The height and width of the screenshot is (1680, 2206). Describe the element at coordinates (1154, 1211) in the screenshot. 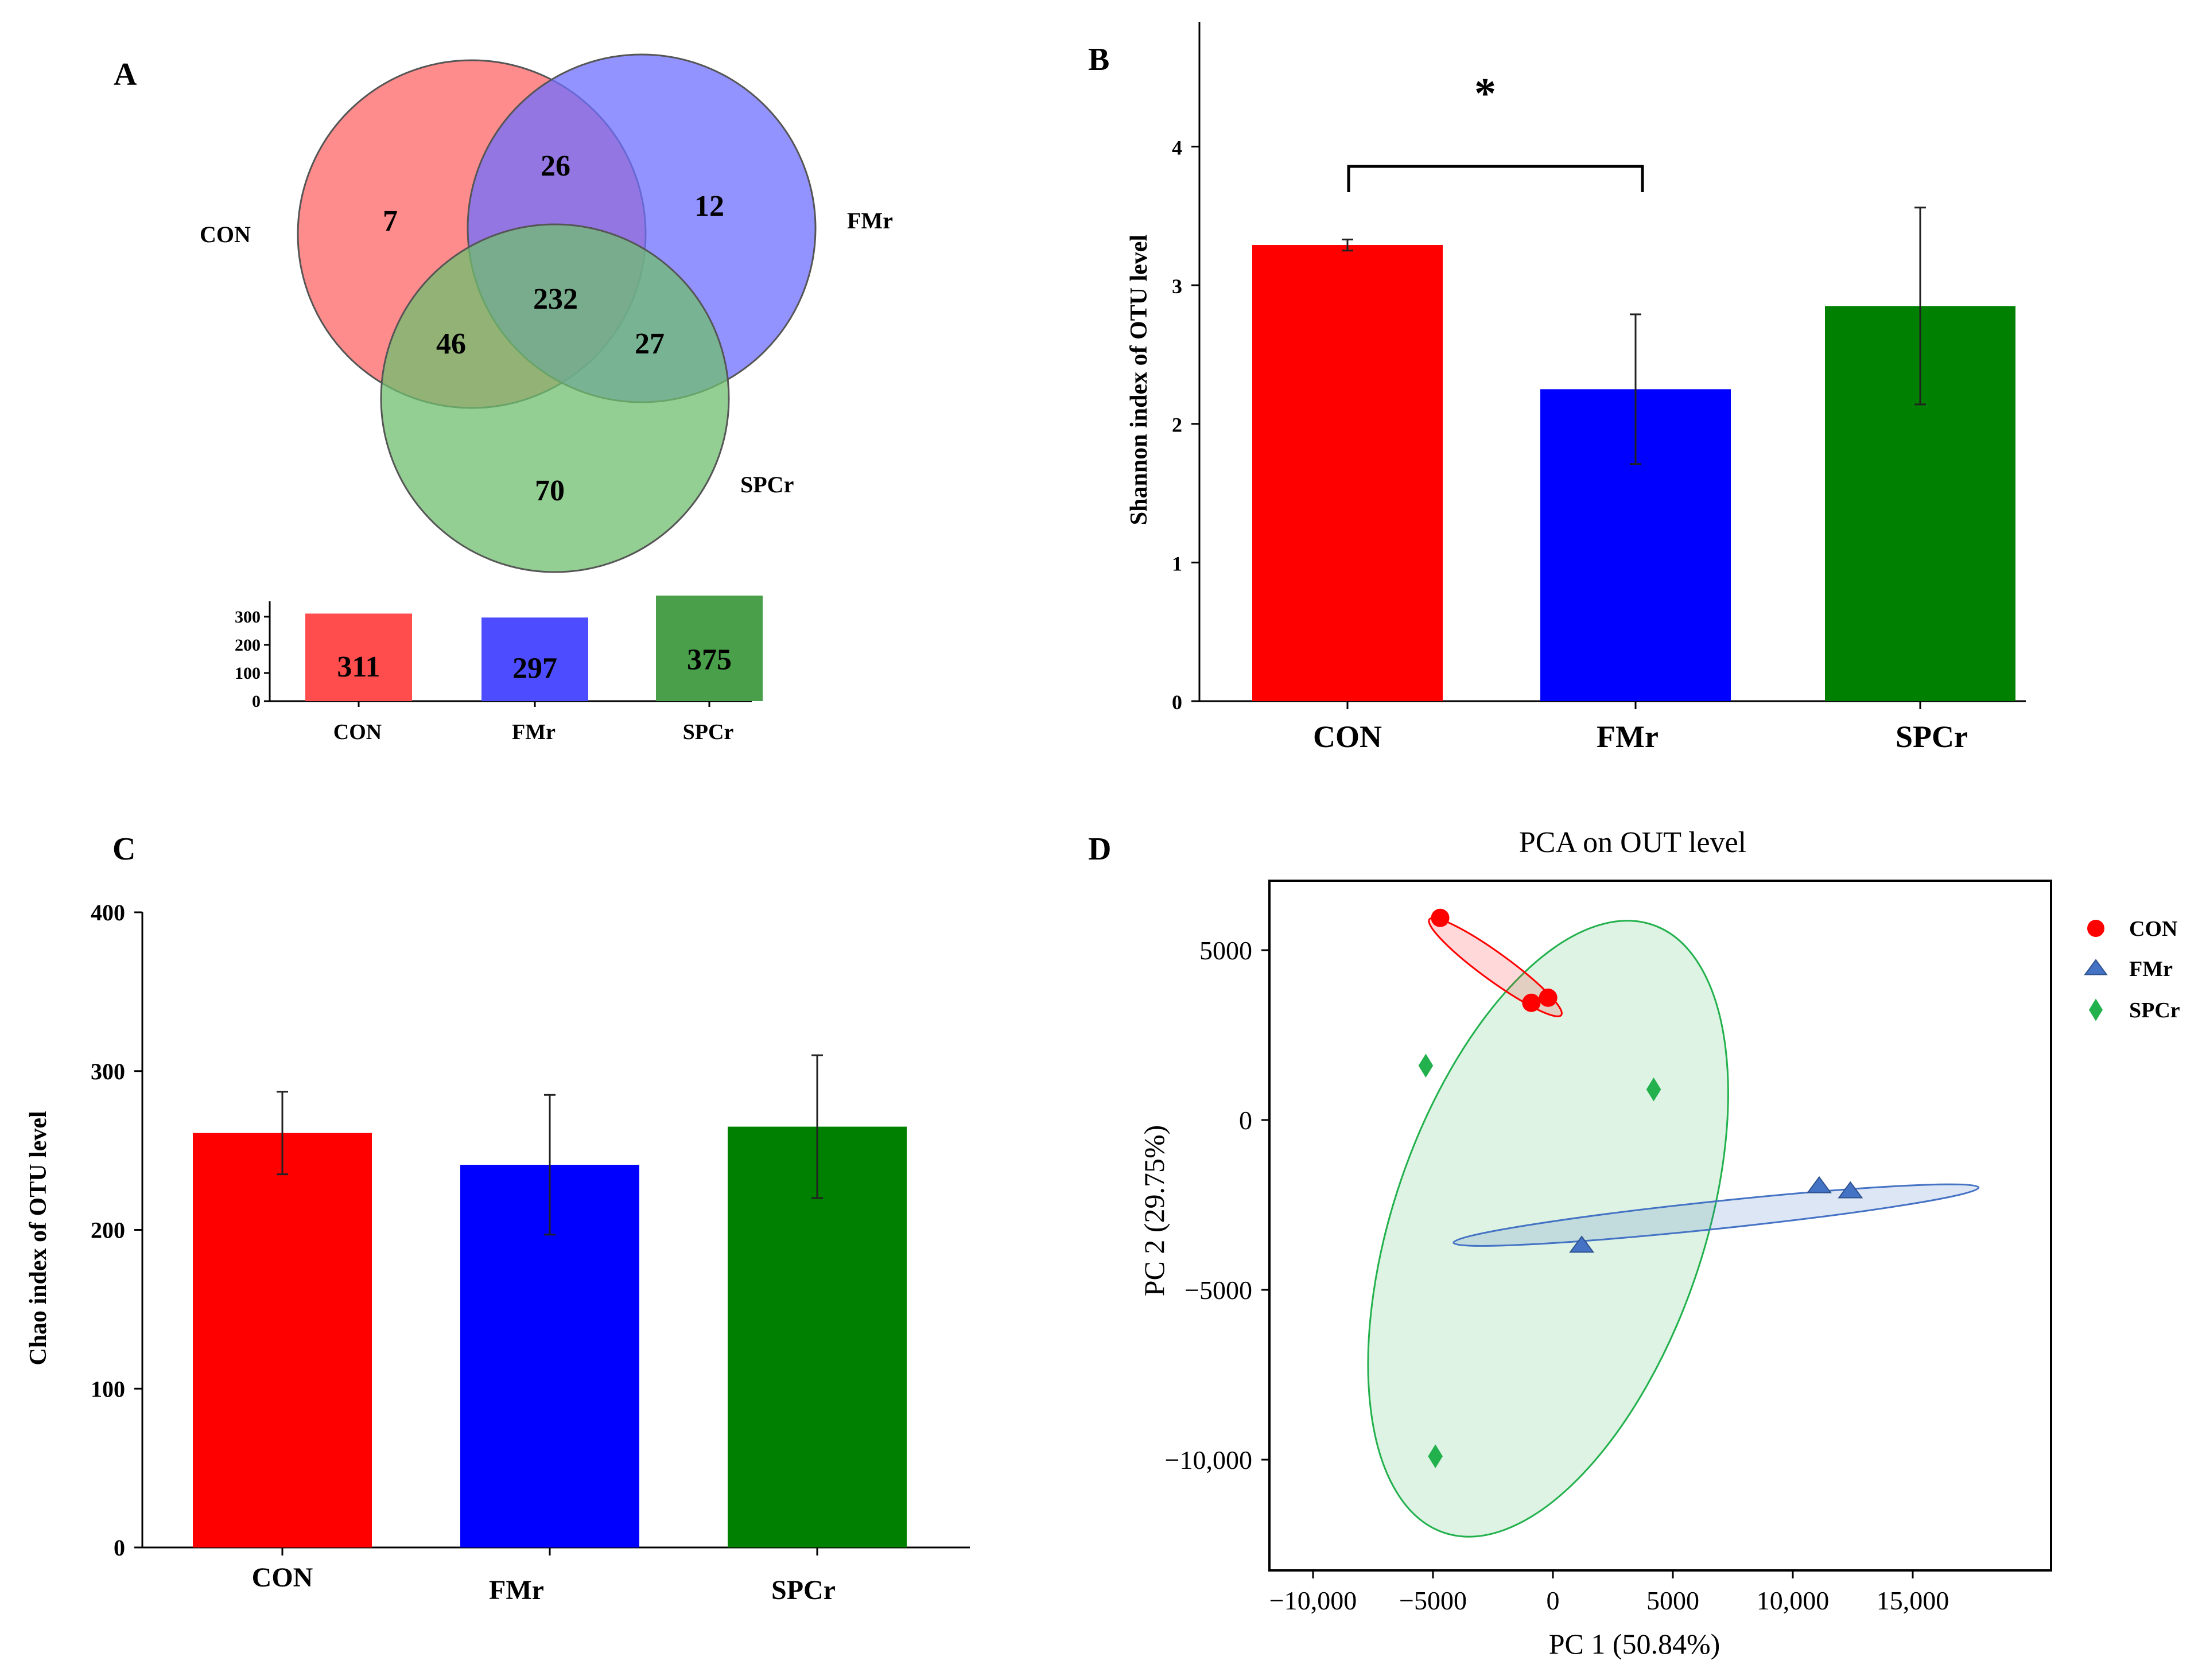

I see `y-axis-label-d: PC 2 (29.75%)` at that location.